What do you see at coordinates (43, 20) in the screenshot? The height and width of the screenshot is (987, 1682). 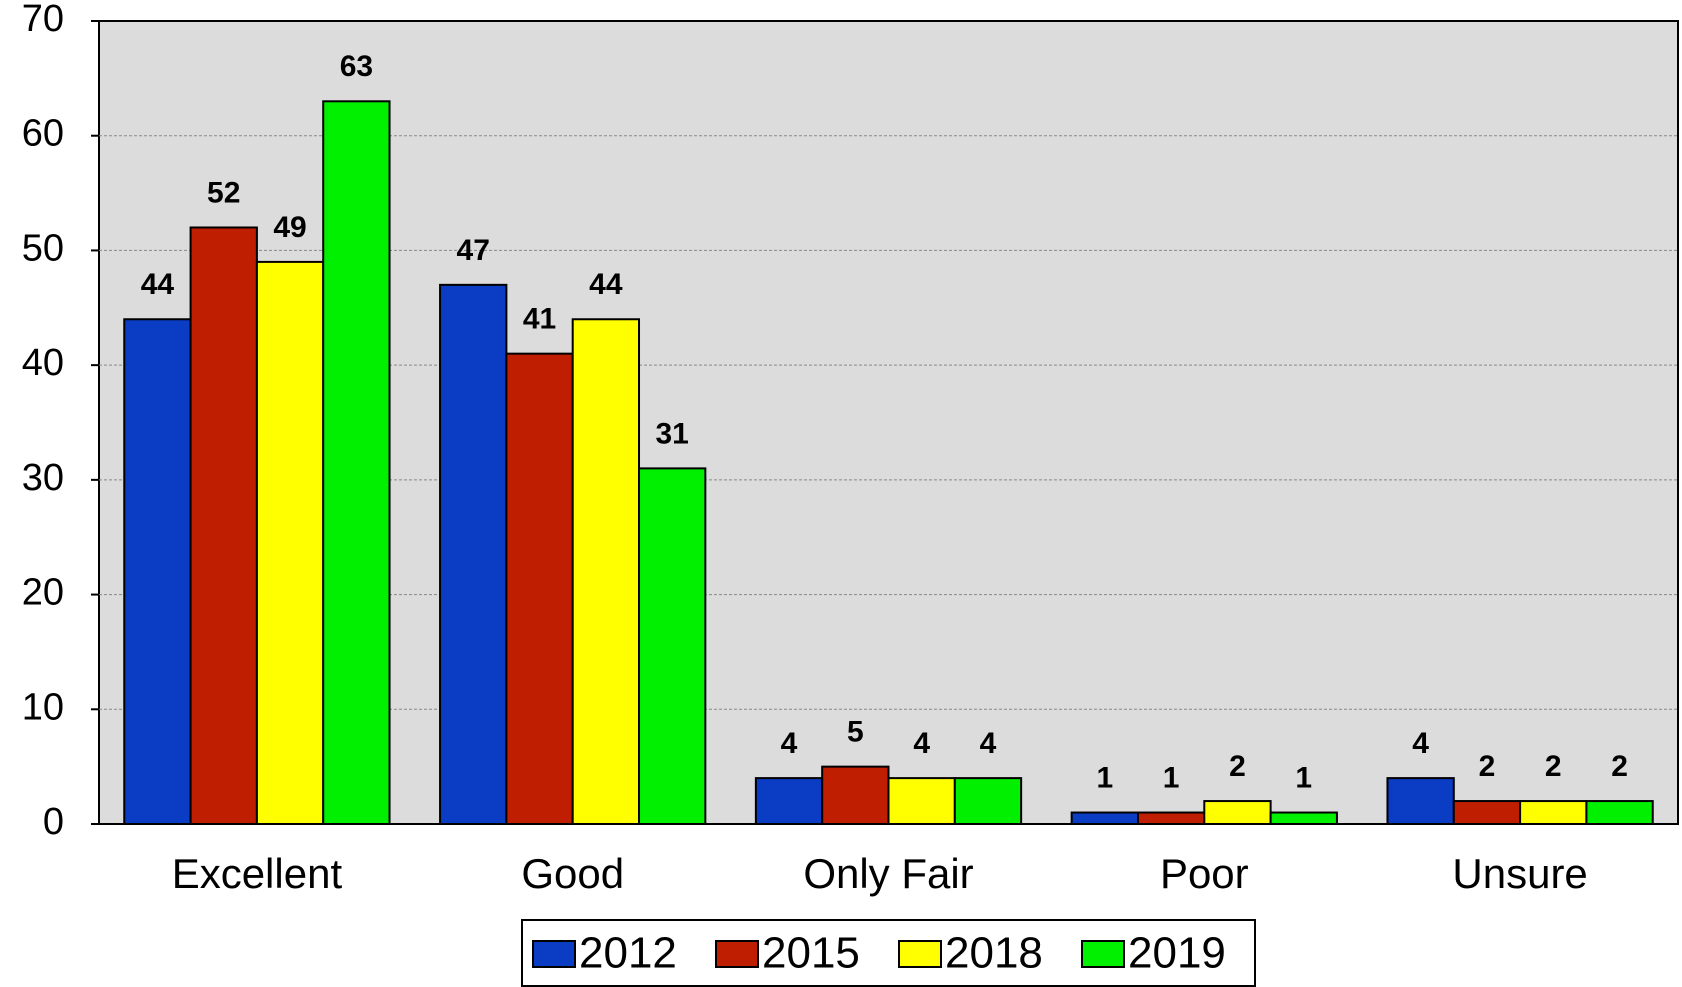 I see `y-tick-label: 70` at bounding box center [43, 20].